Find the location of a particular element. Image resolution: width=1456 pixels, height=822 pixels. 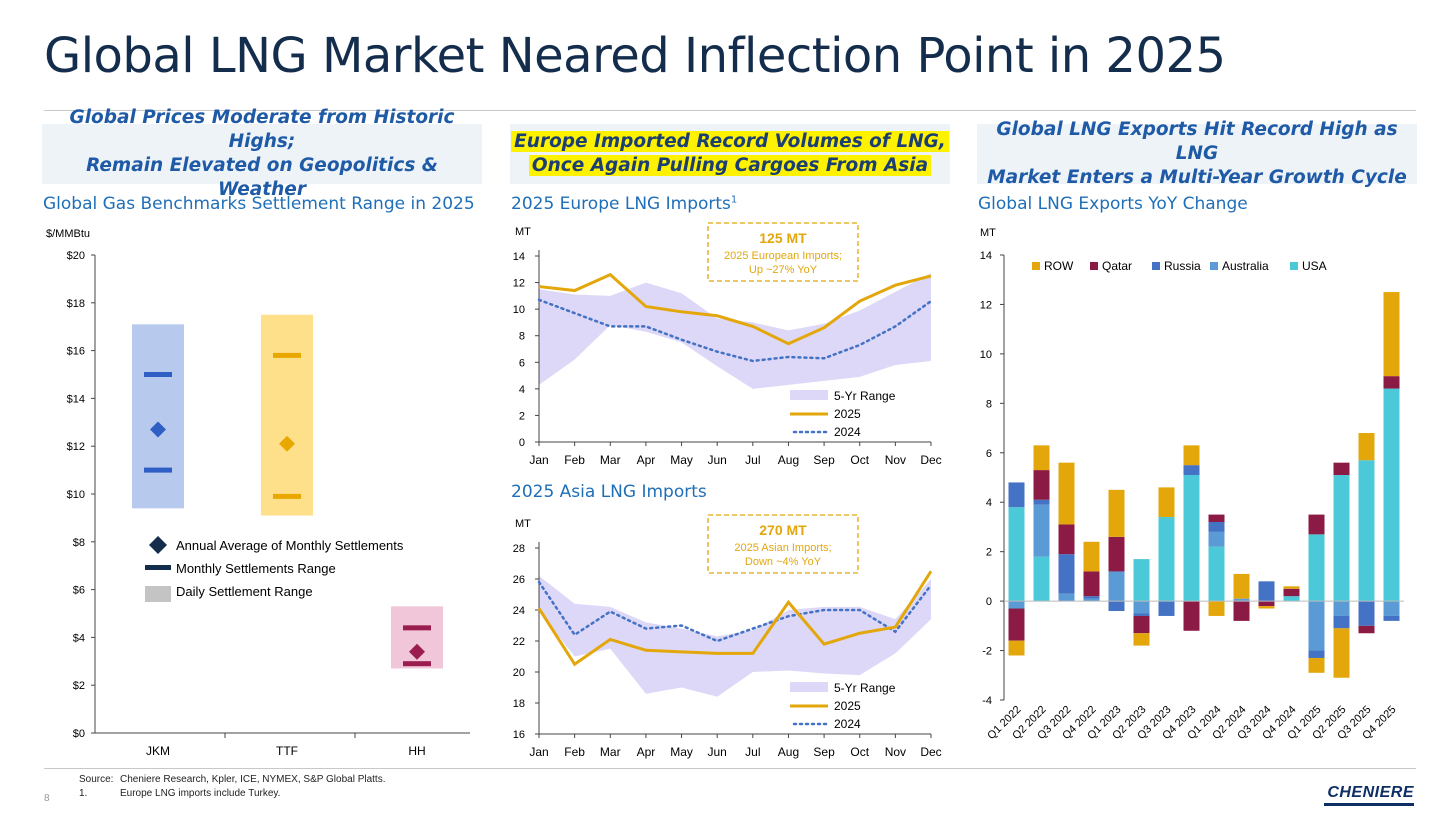

y-tick-label: $0 is located at coordinates (79, 734).